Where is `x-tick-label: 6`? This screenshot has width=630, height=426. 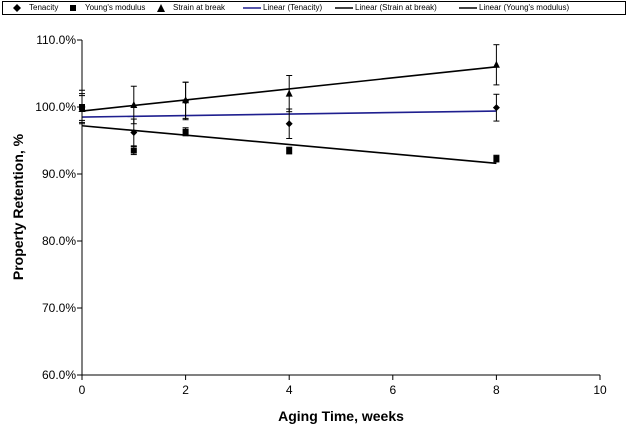 x-tick-label: 6 is located at coordinates (392, 390).